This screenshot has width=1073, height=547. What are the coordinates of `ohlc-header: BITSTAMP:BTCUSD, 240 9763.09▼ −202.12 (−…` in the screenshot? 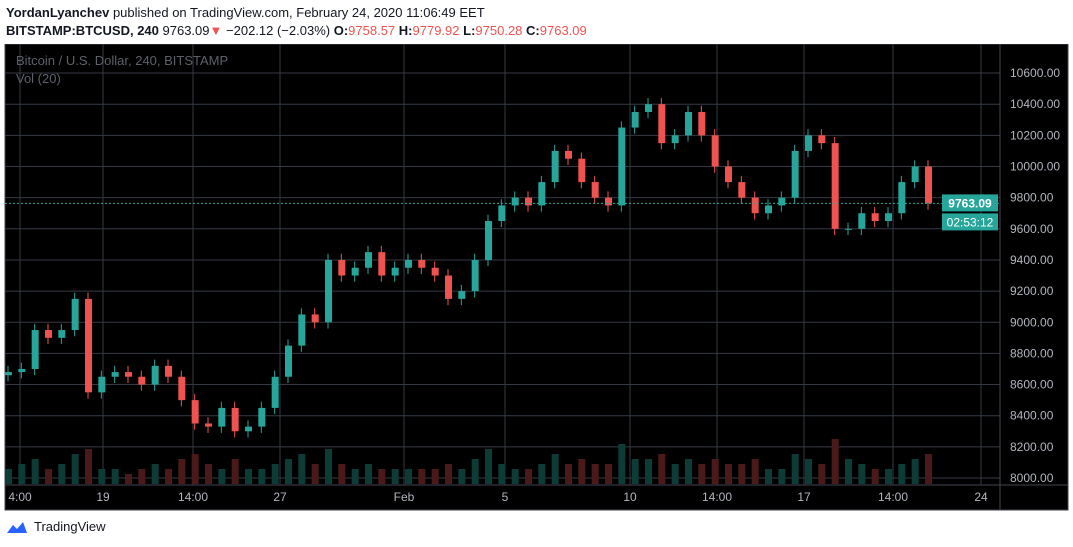 It's located at (296, 30).